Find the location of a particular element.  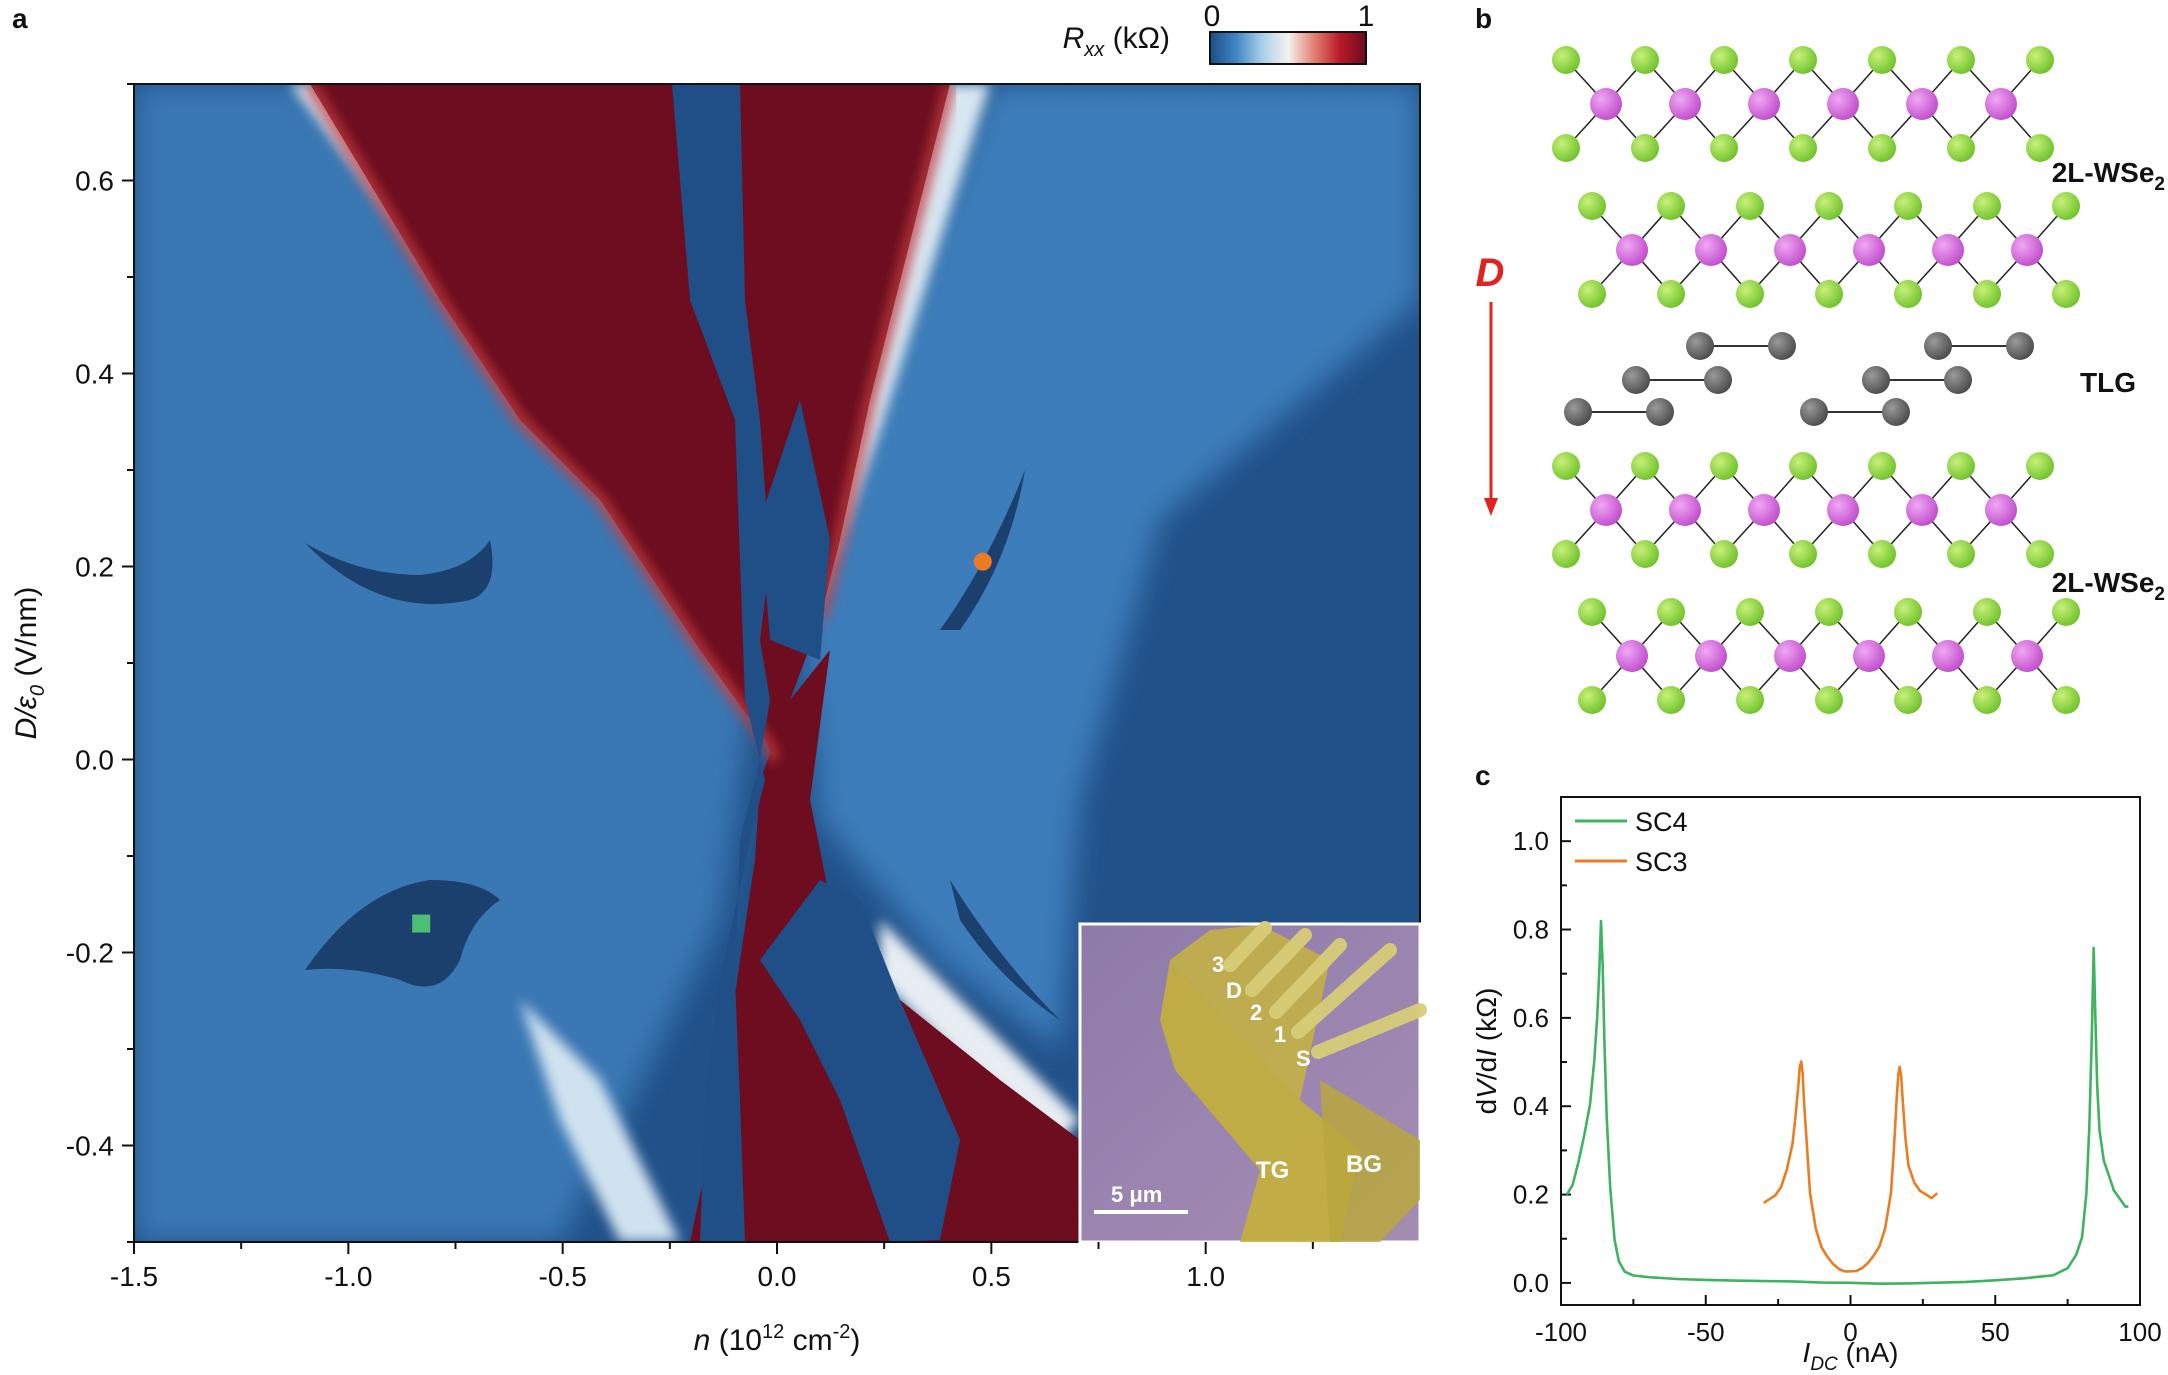

legend-label: SC3 is located at coordinates (1661, 862).